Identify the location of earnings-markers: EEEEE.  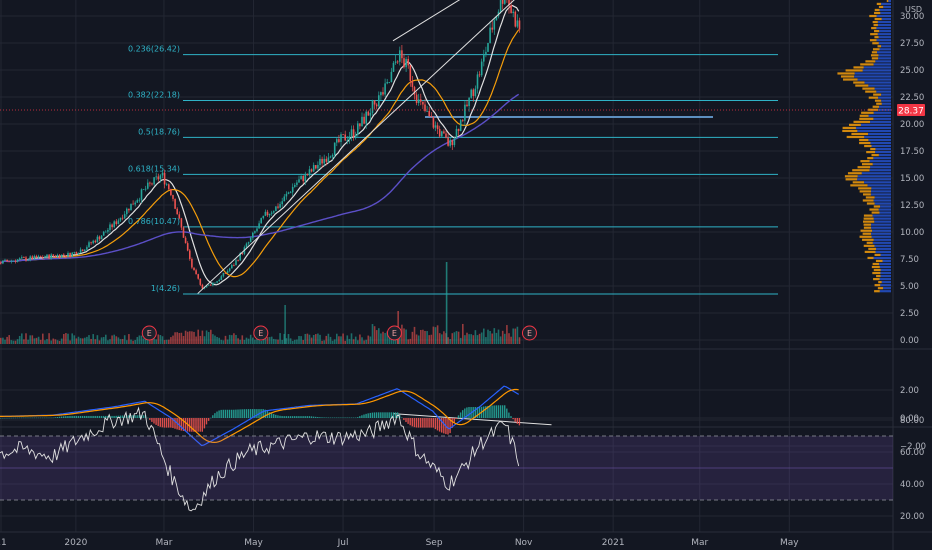
(268, 333).